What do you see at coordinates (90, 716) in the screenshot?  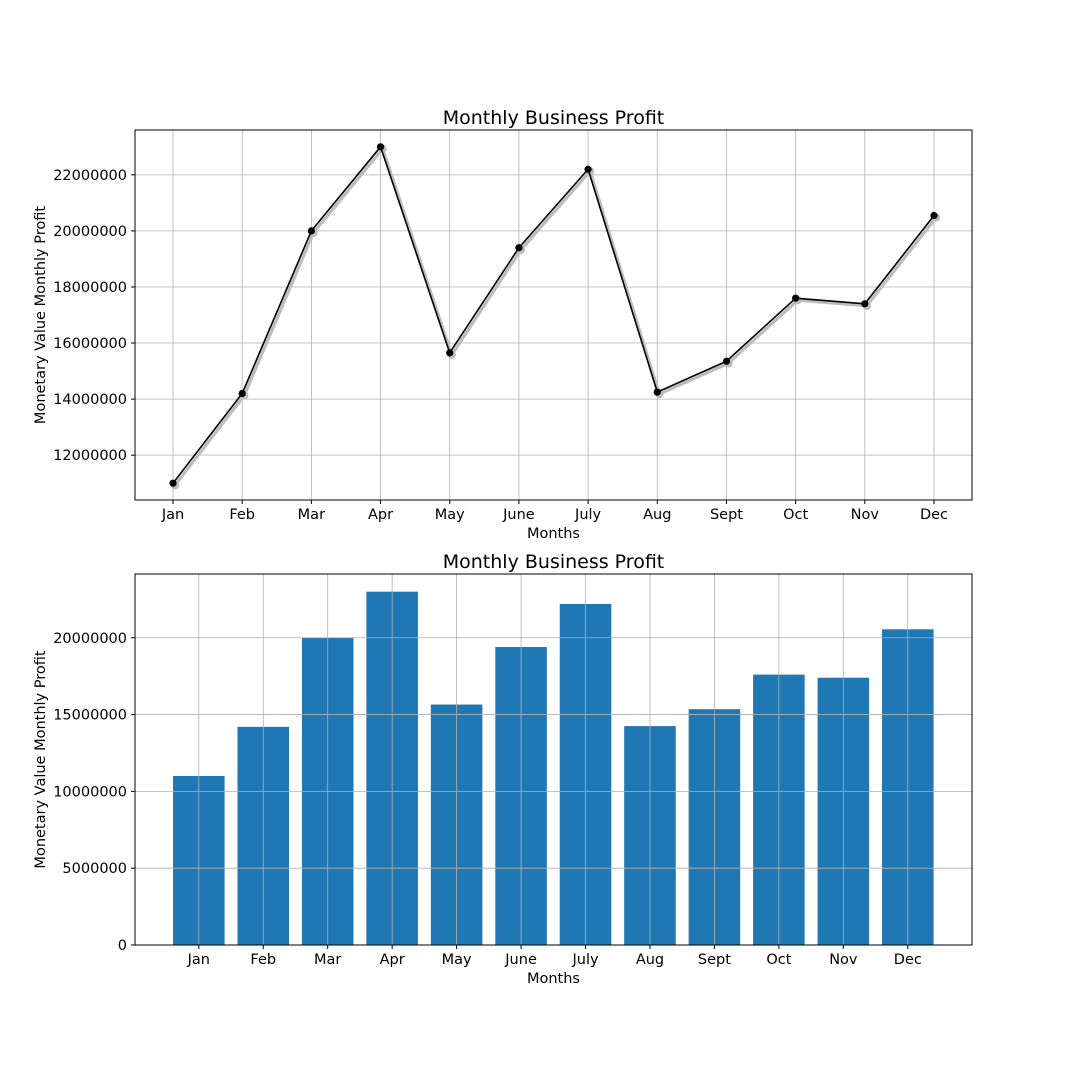 I see `bar-chart-y-tick-label: 15000000` at bounding box center [90, 716].